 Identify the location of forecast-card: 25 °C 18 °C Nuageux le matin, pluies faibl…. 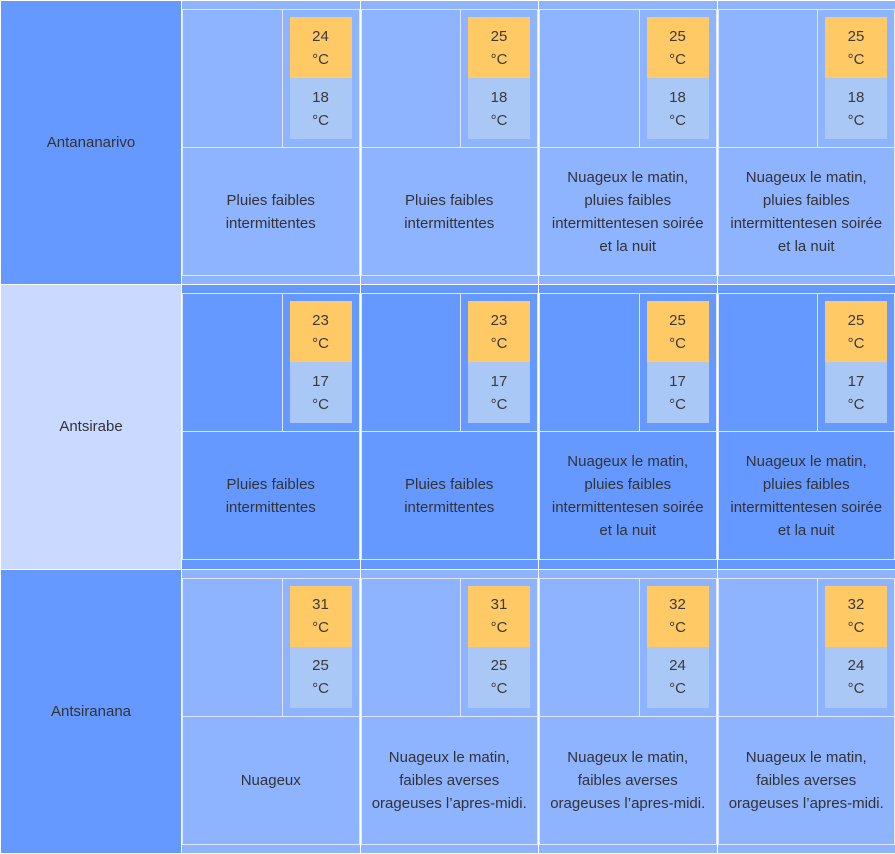
(806, 143).